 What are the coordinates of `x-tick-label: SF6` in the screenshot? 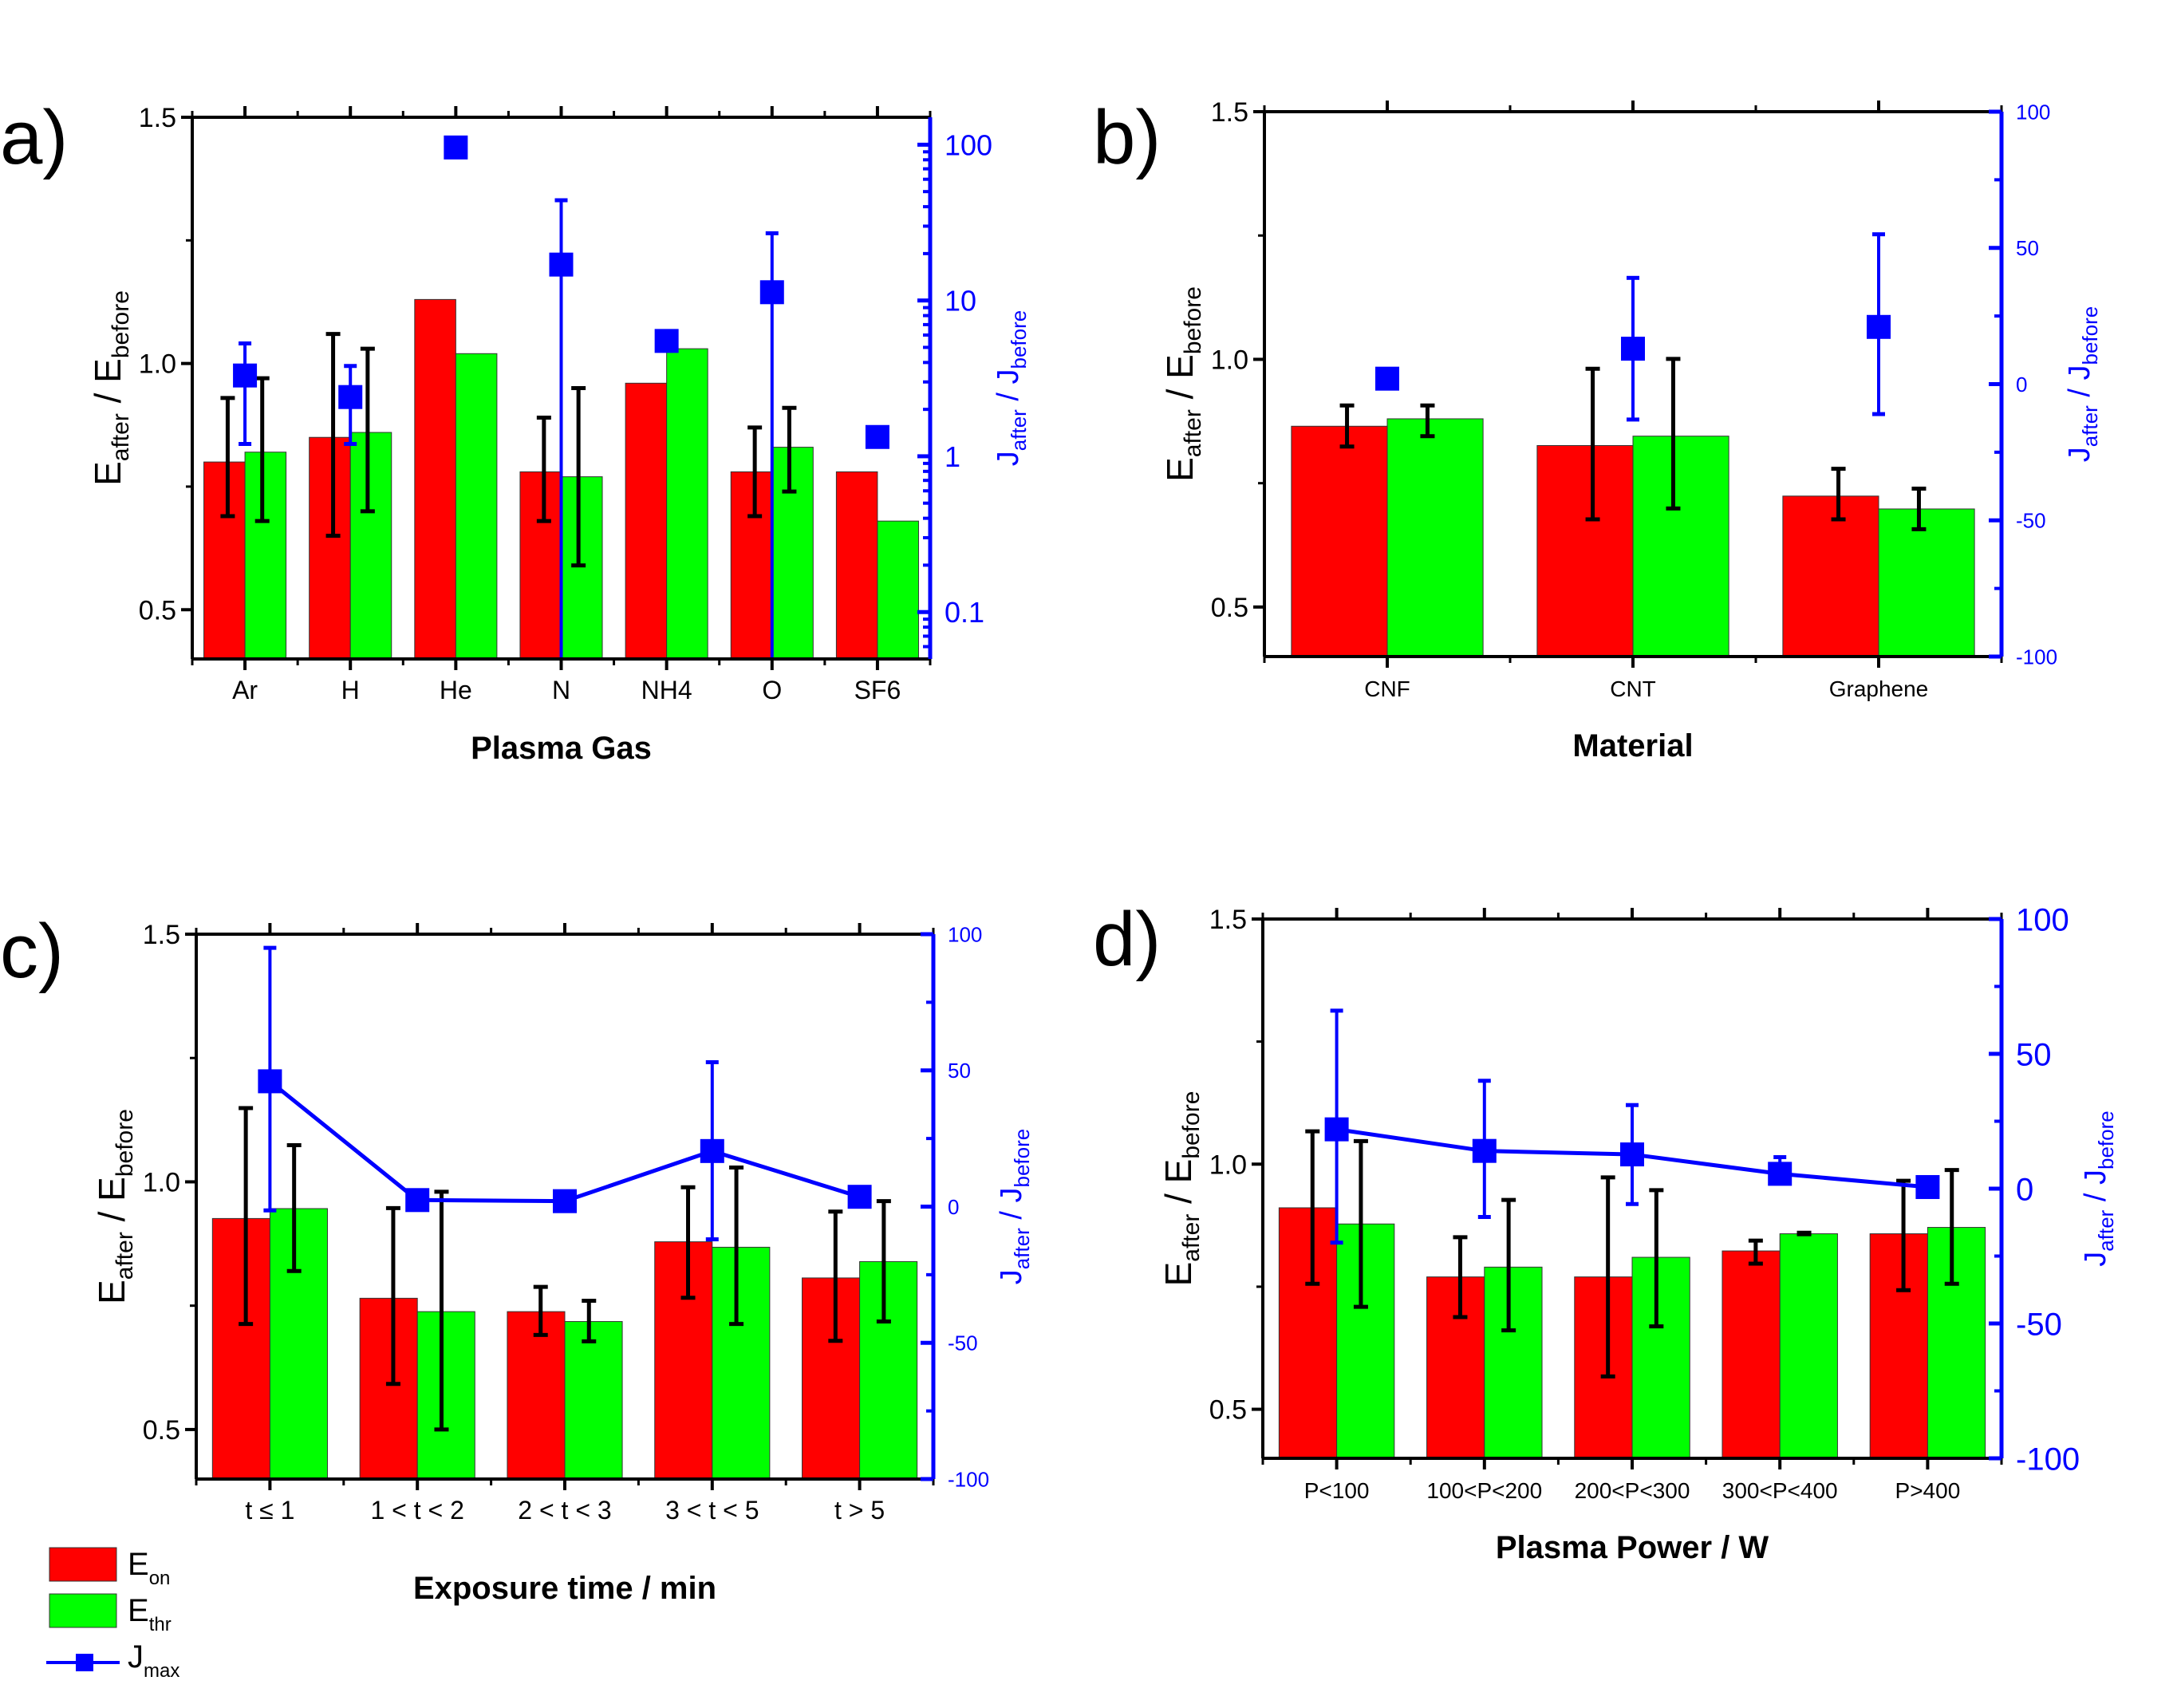 It's located at (878, 690).